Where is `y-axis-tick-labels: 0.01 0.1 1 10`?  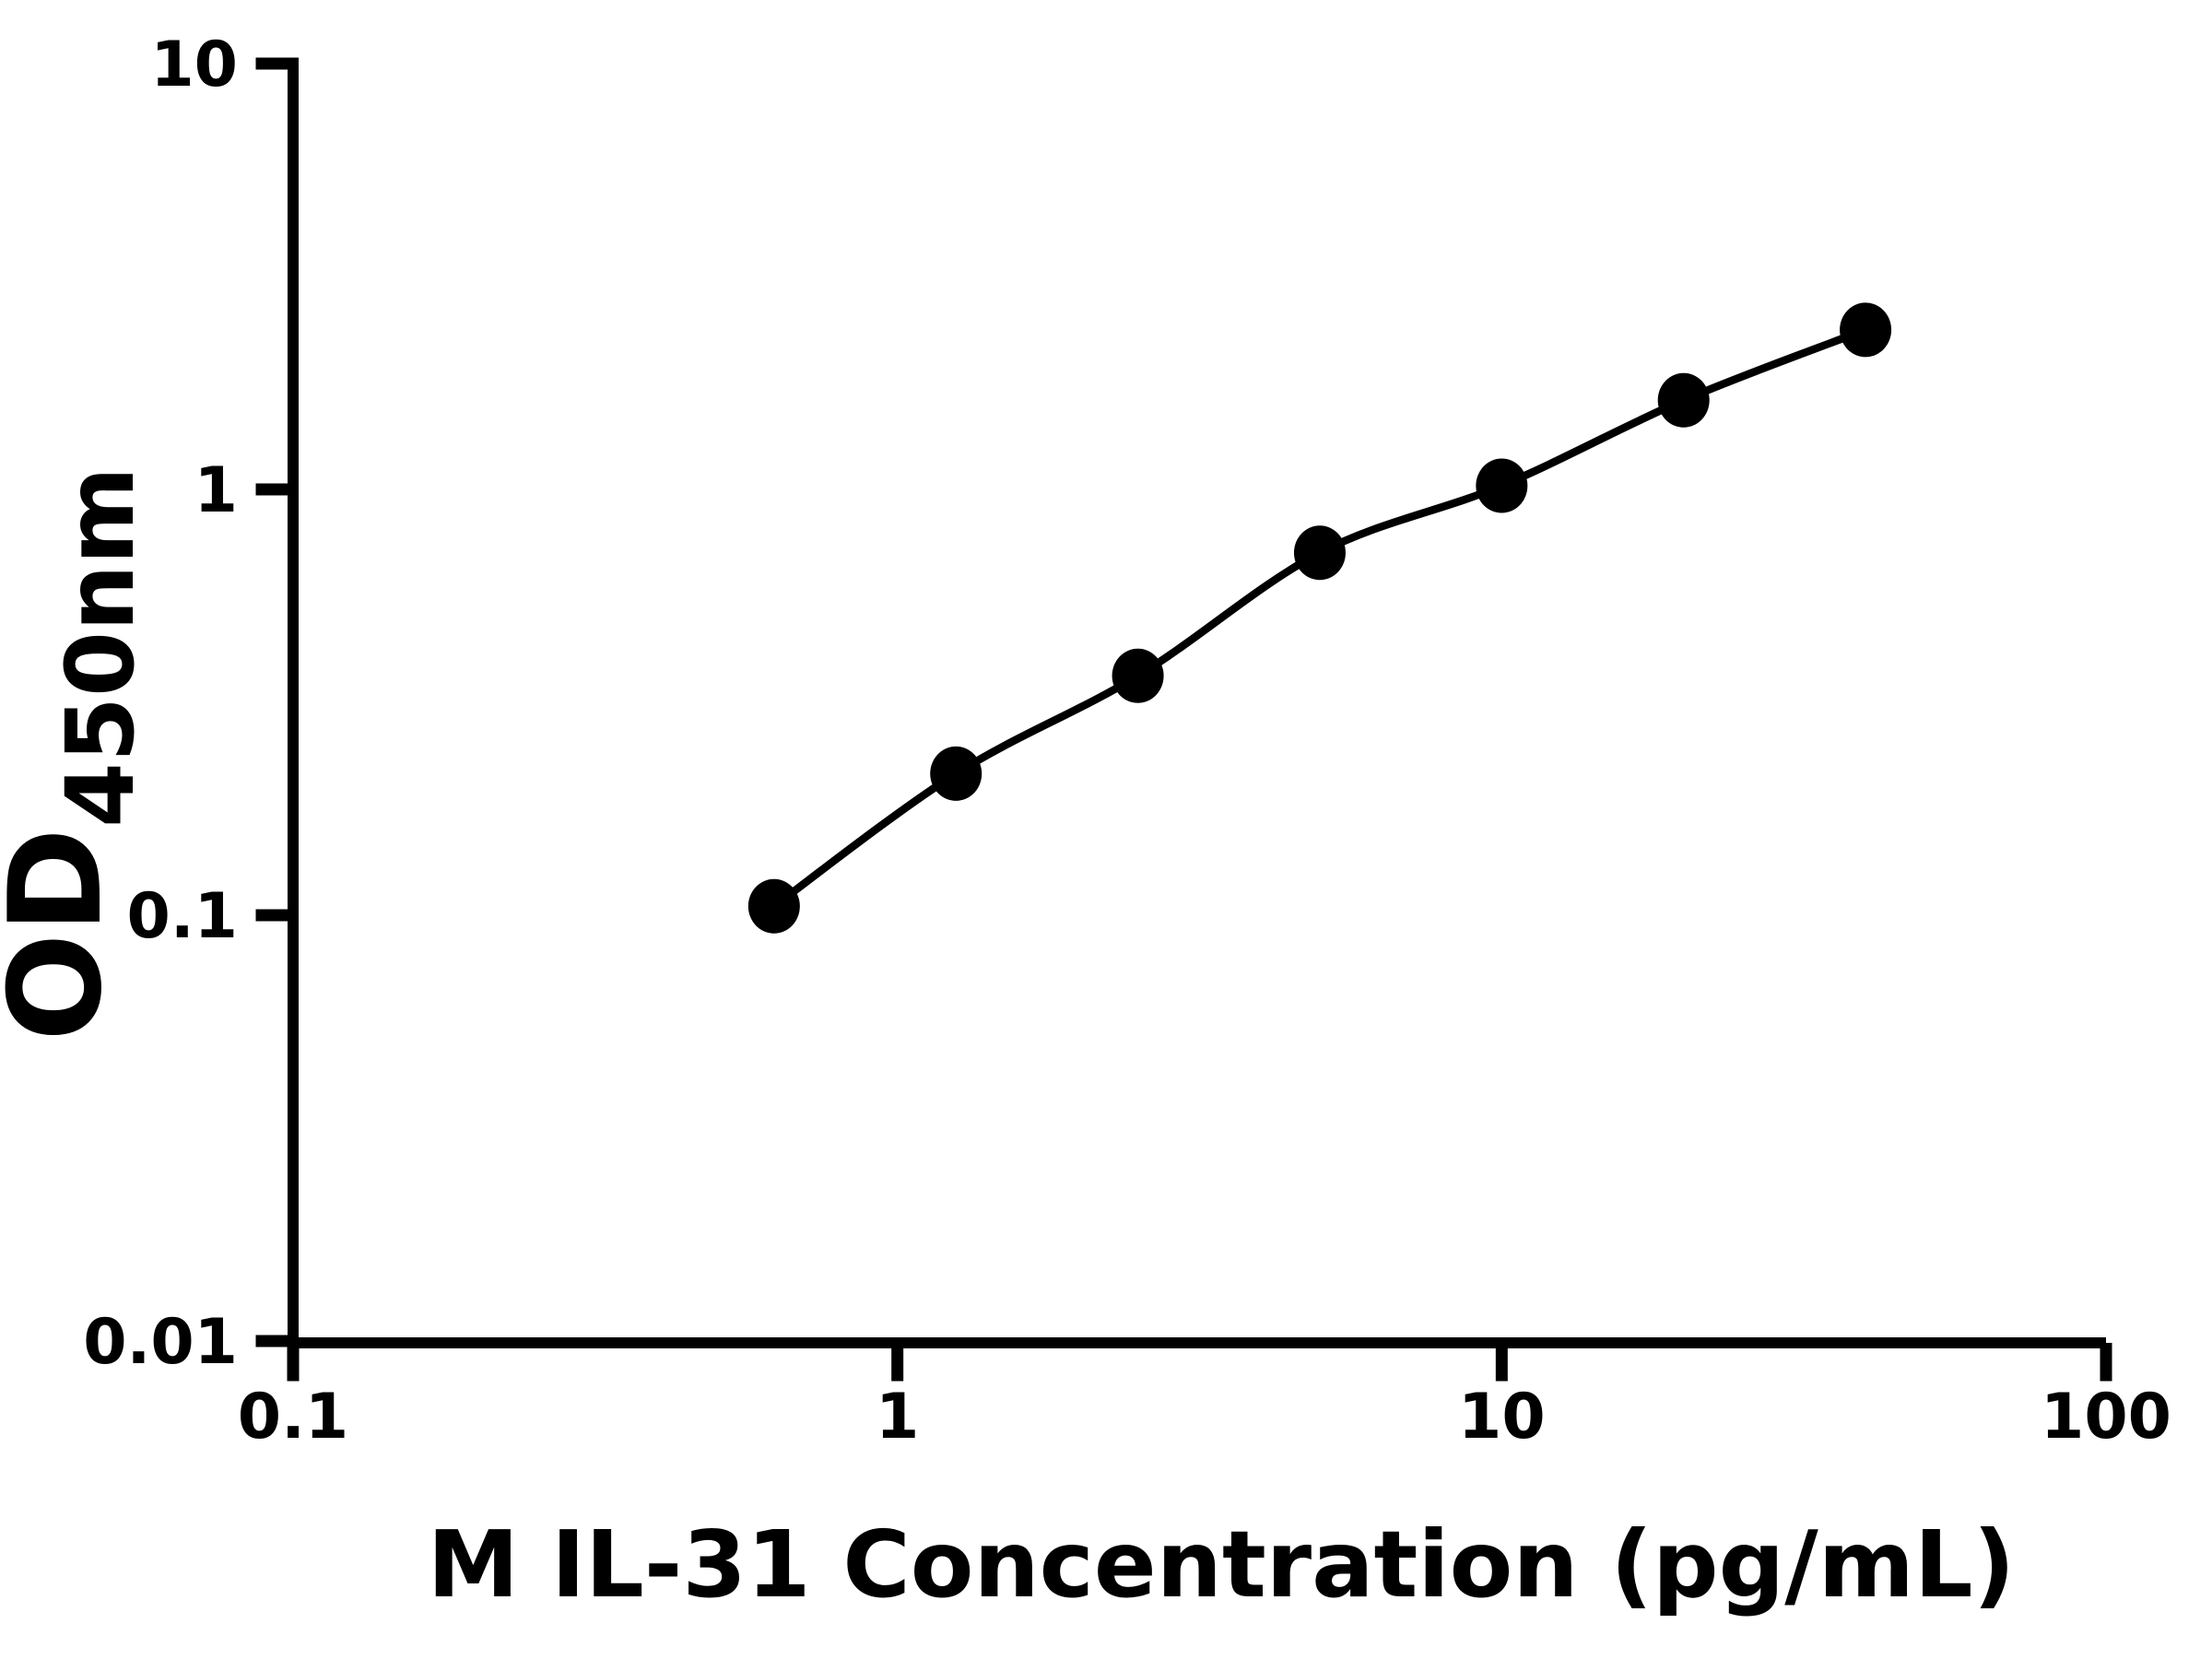
y-axis-tick-labels: 0.01 0.1 1 10 is located at coordinates (160, 704).